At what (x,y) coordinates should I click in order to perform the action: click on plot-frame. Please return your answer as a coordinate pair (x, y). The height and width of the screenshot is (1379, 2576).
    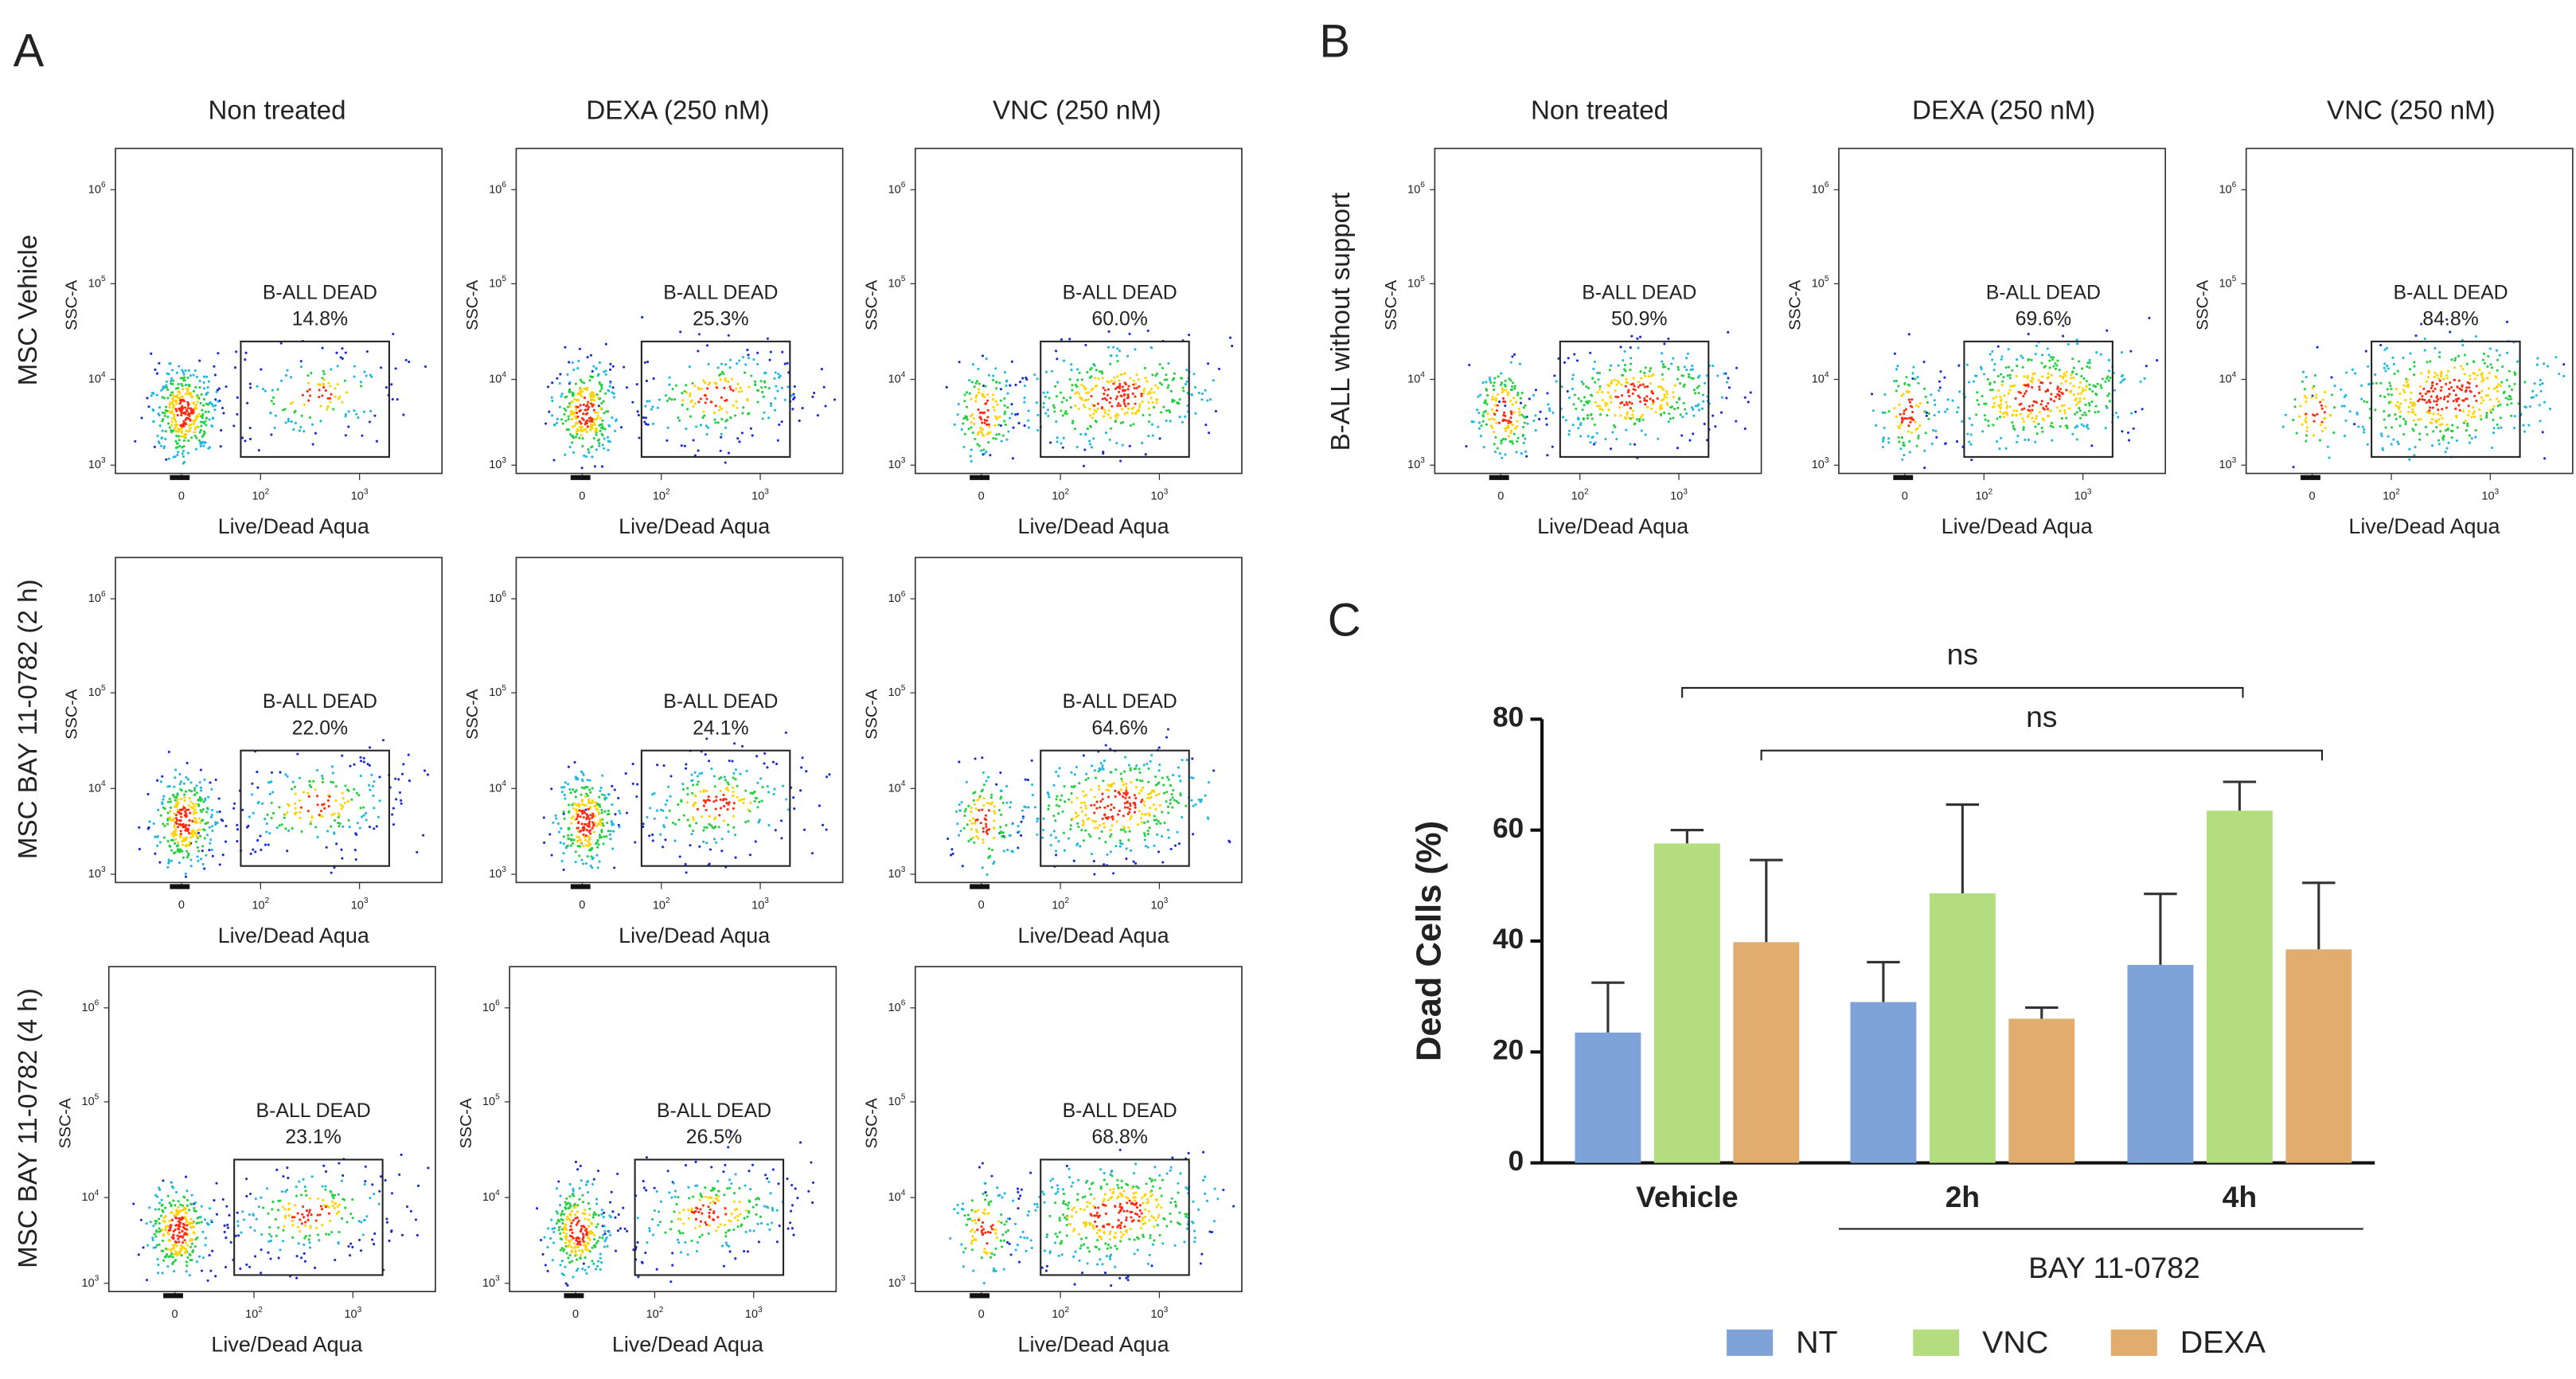
    Looking at the image, I should click on (271, 1129).